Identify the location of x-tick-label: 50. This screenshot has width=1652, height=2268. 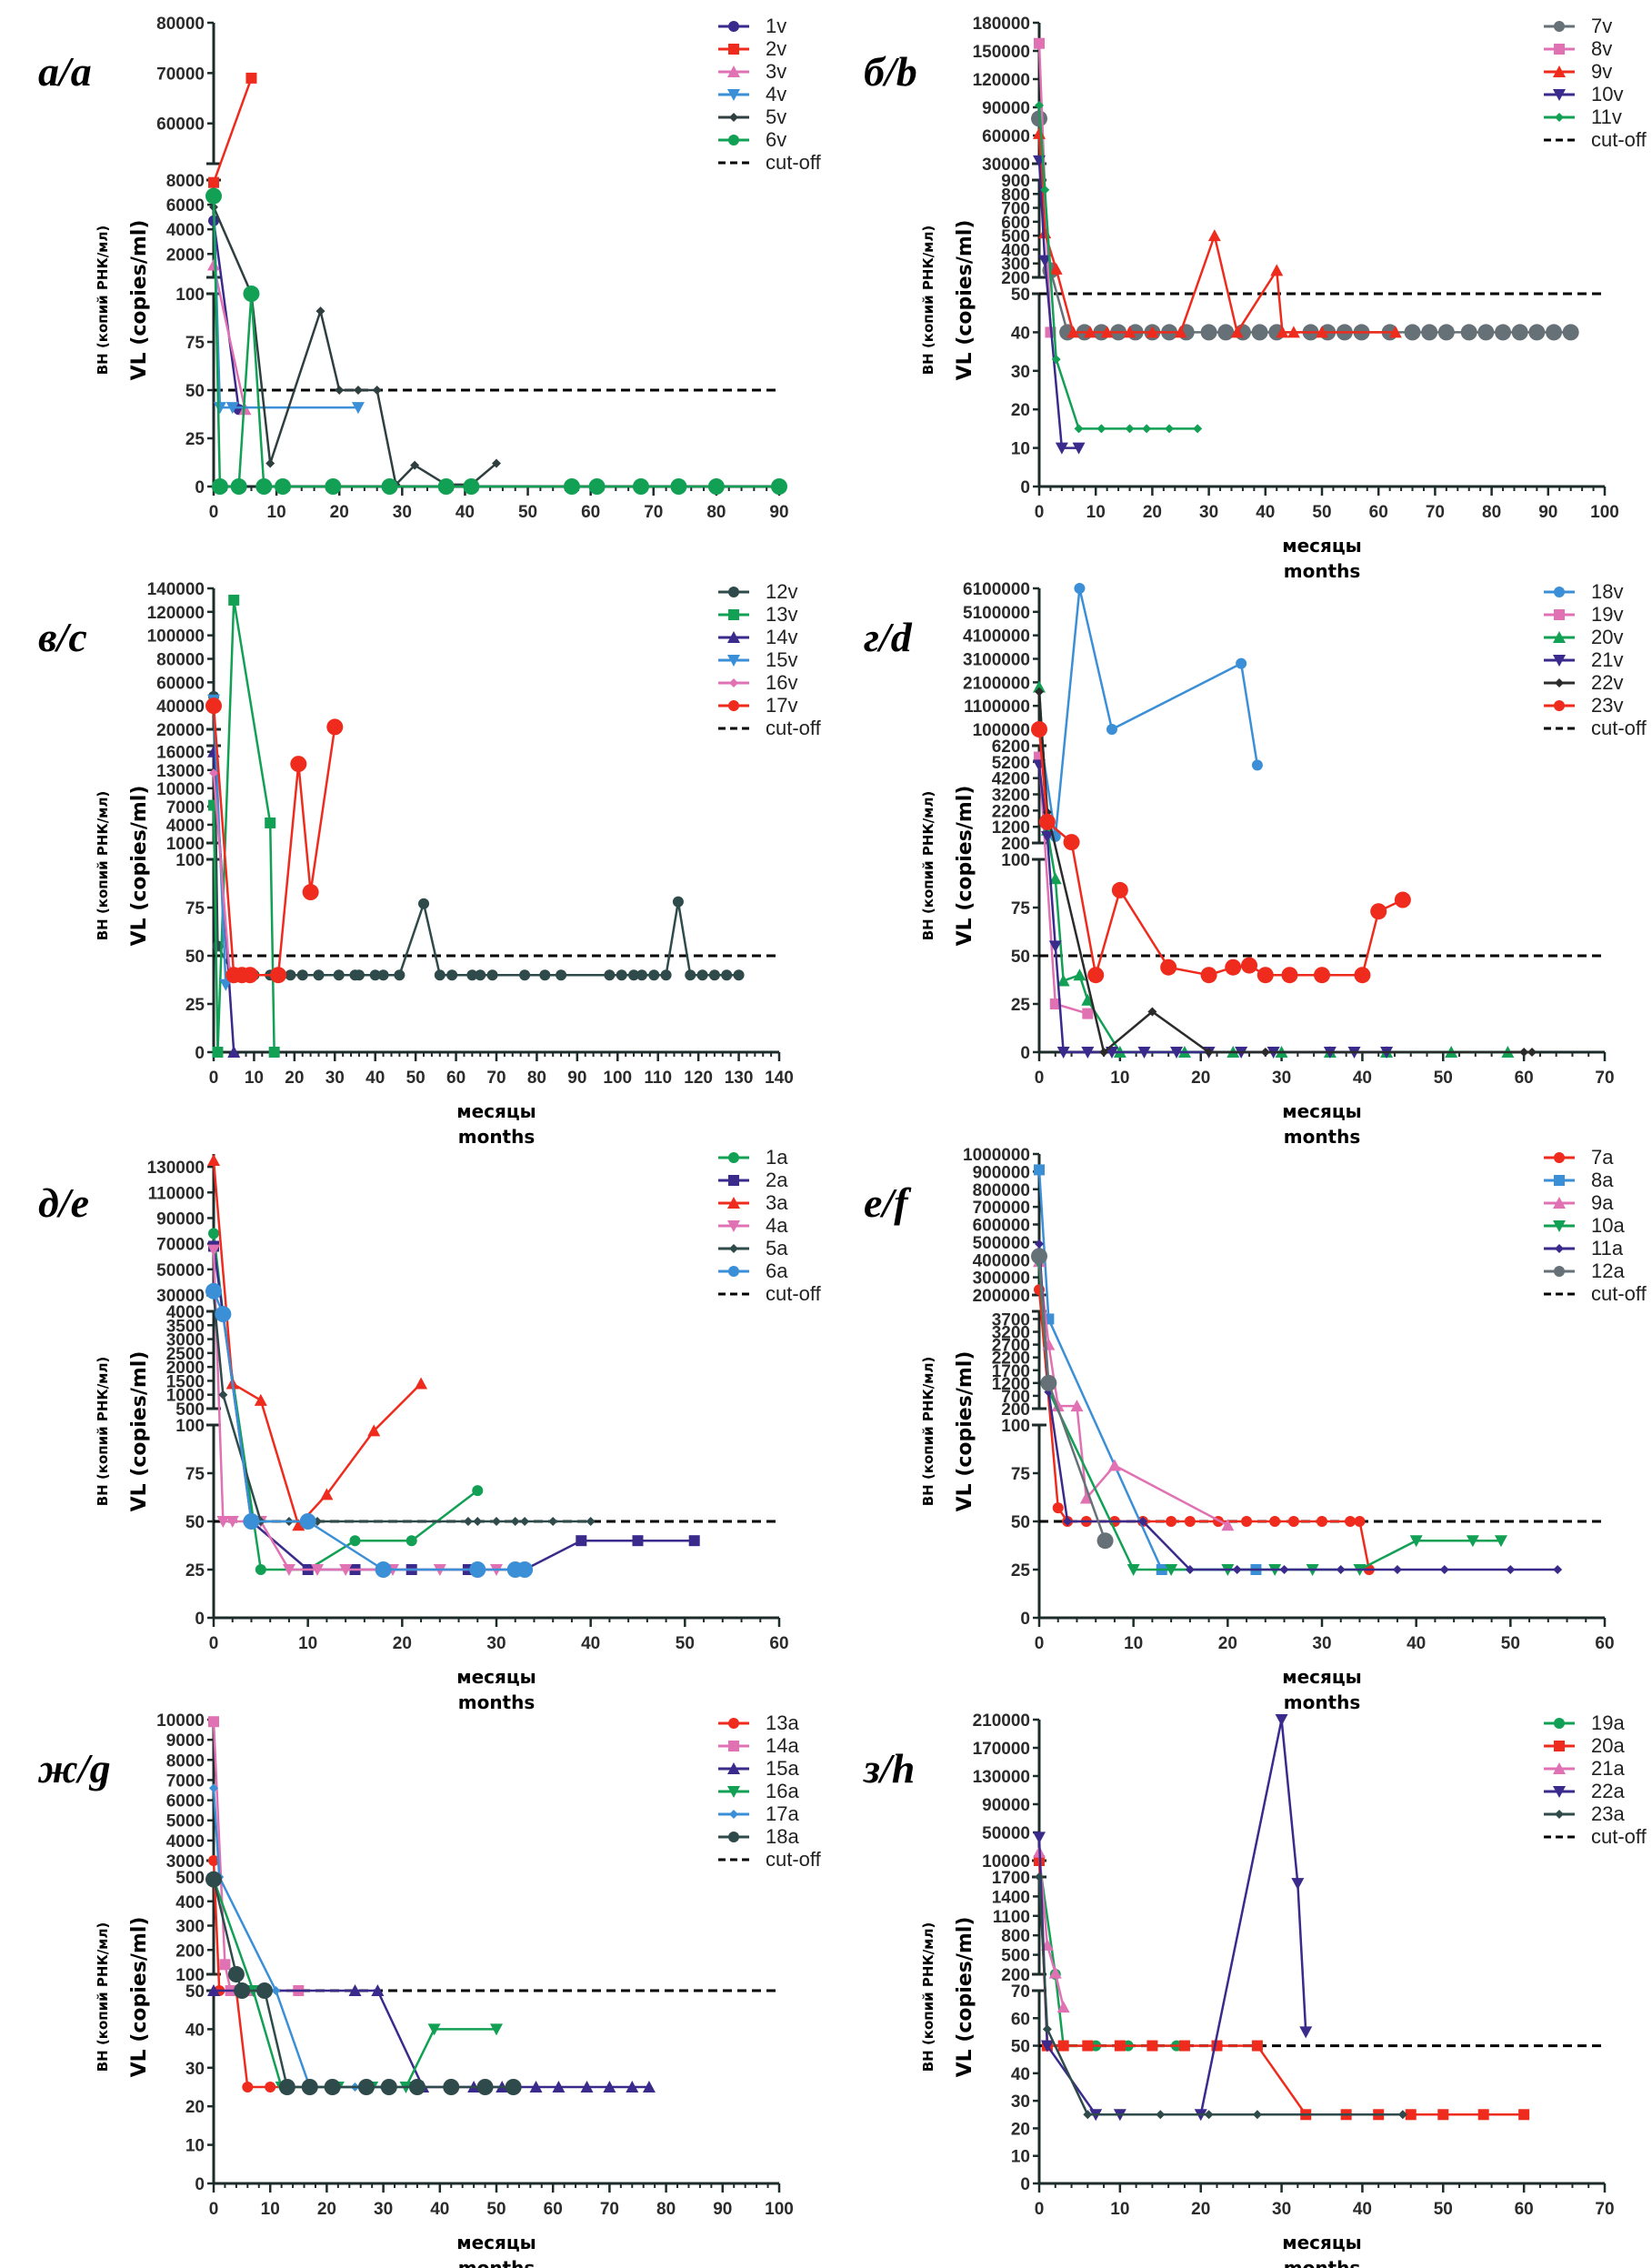
(1321, 512).